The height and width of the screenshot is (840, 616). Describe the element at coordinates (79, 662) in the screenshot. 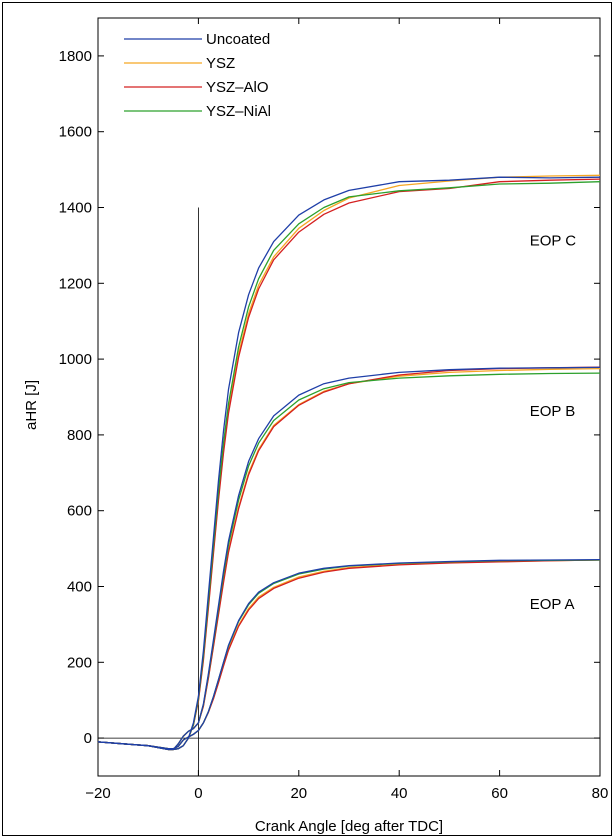

I see `y-tick-label: 200` at that location.